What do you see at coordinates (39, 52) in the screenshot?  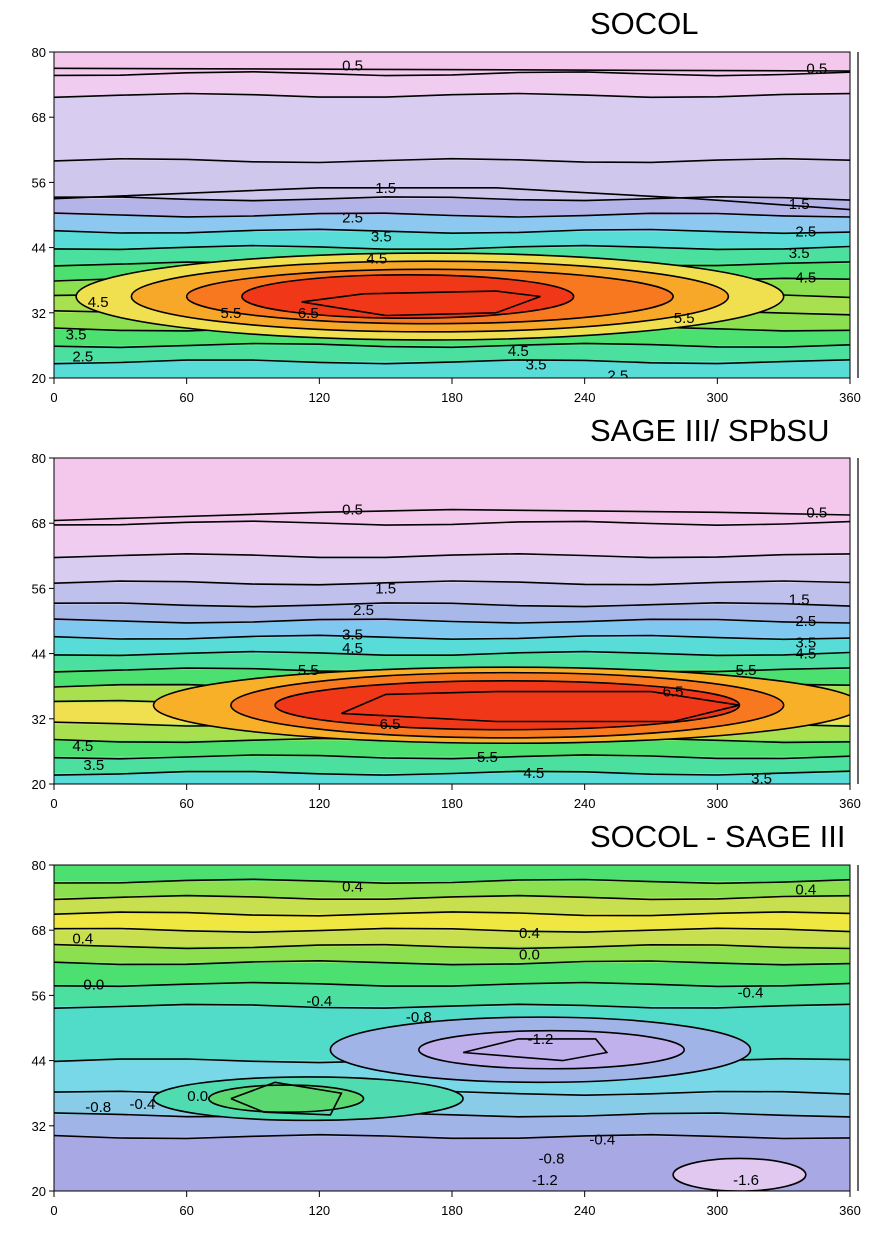 I see `y-tick-label: 80` at bounding box center [39, 52].